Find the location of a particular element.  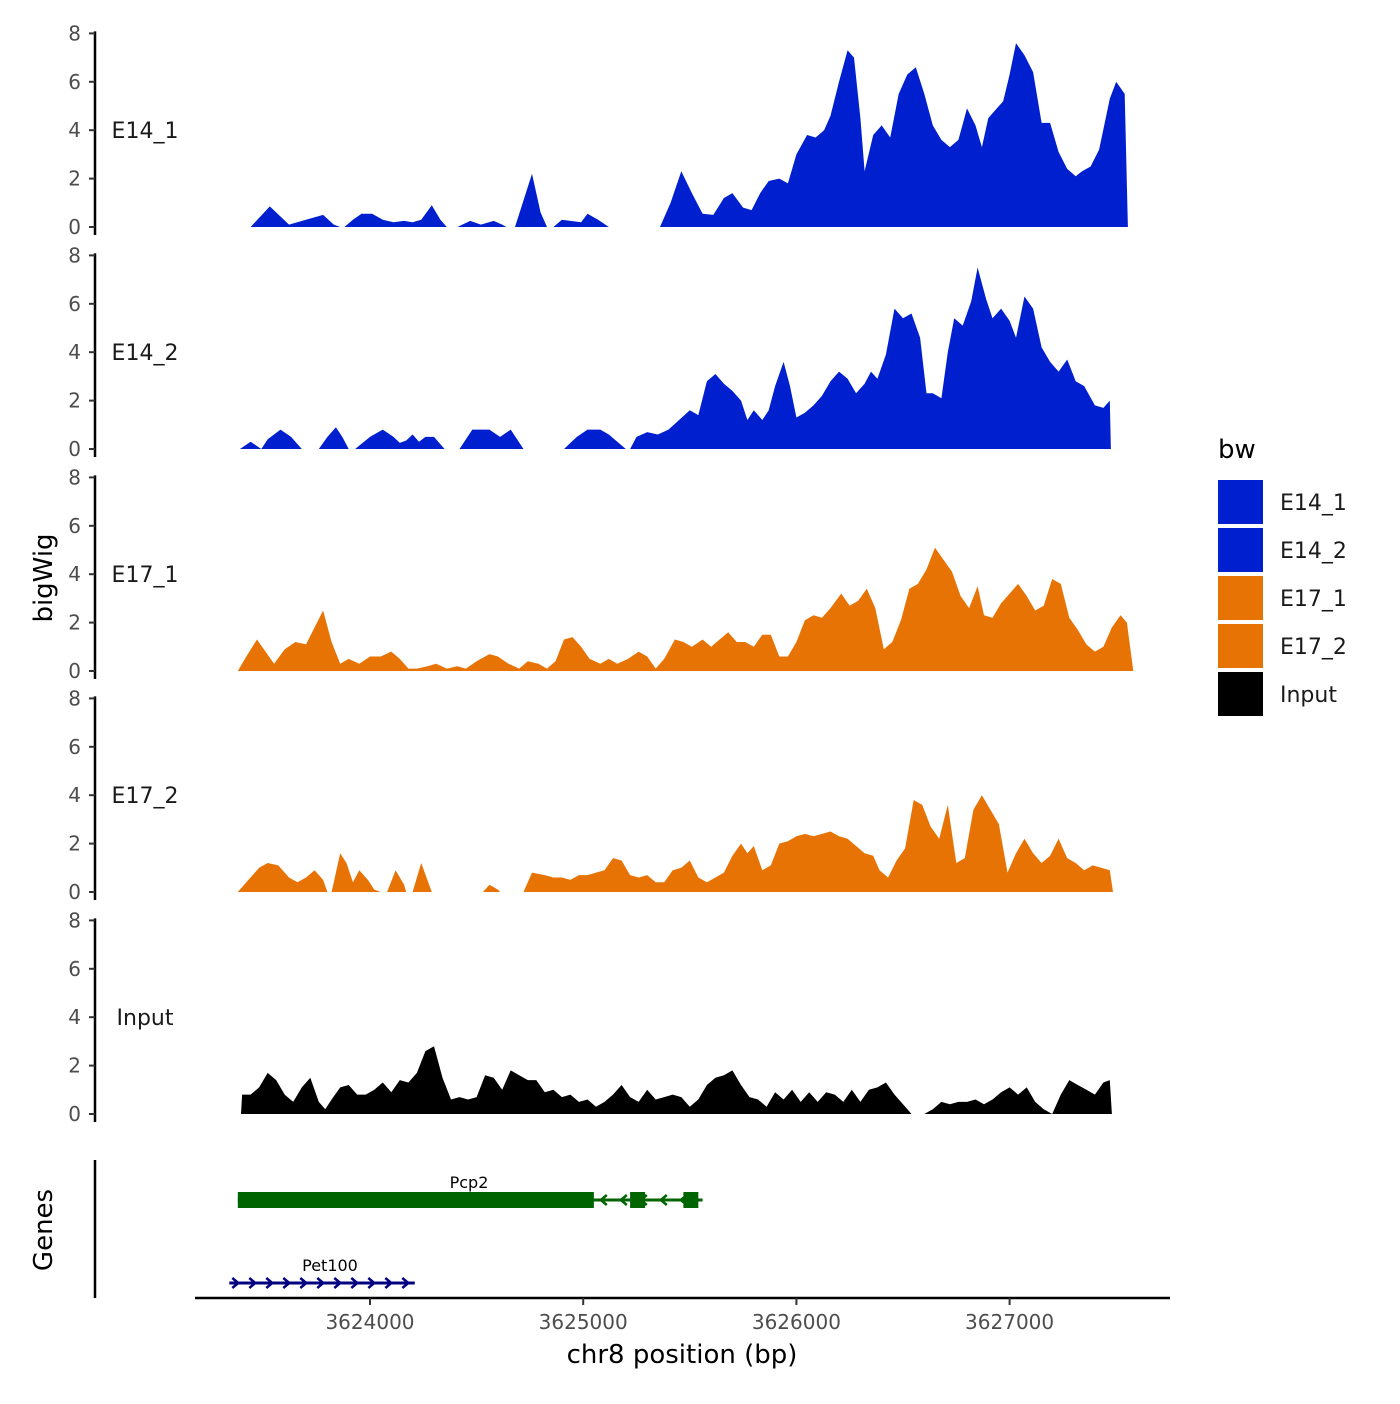

legend-item: E17_2 is located at coordinates (1282, 646).